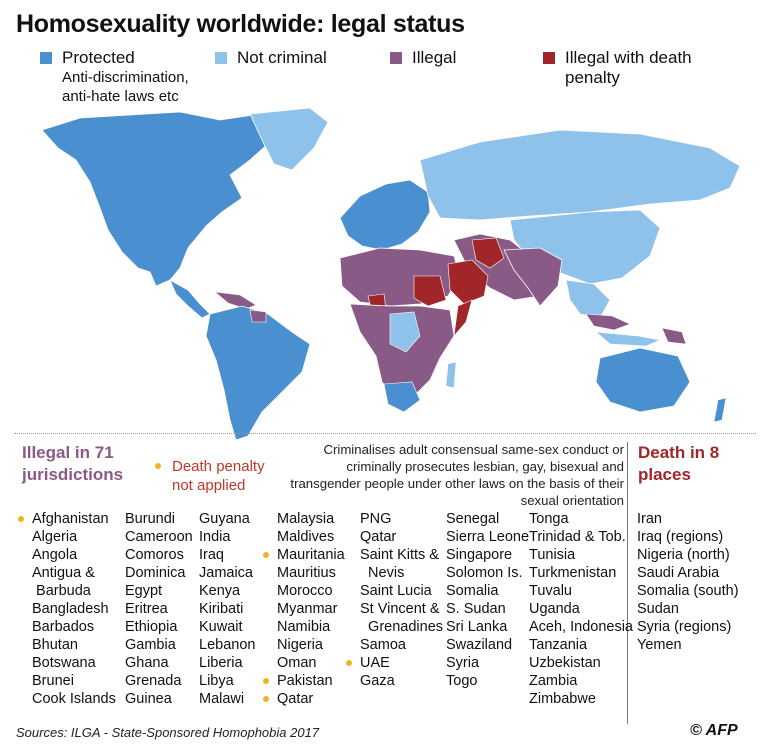 The width and height of the screenshot is (768, 746). Describe the element at coordinates (307, 609) in the screenshot. I see `country-item: Myanmar` at that location.